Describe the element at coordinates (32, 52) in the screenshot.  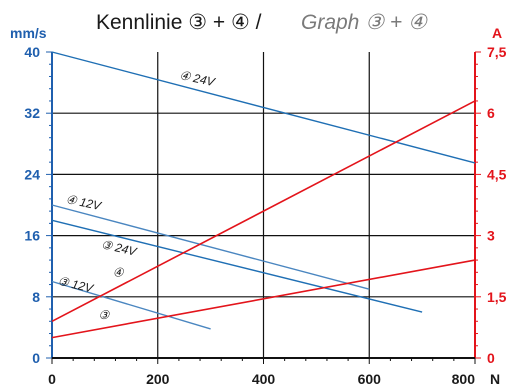
I see `tick-label-left: 40` at that location.